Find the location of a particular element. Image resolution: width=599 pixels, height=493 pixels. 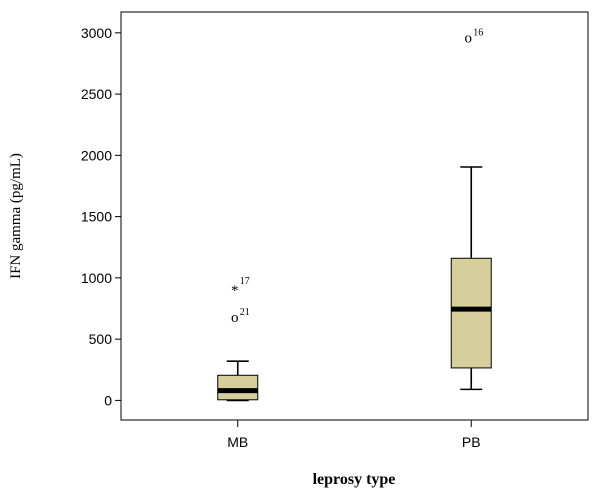

y-axis: 0 500 1000 1500 2000 2500 3000 is located at coordinates (101, 216).